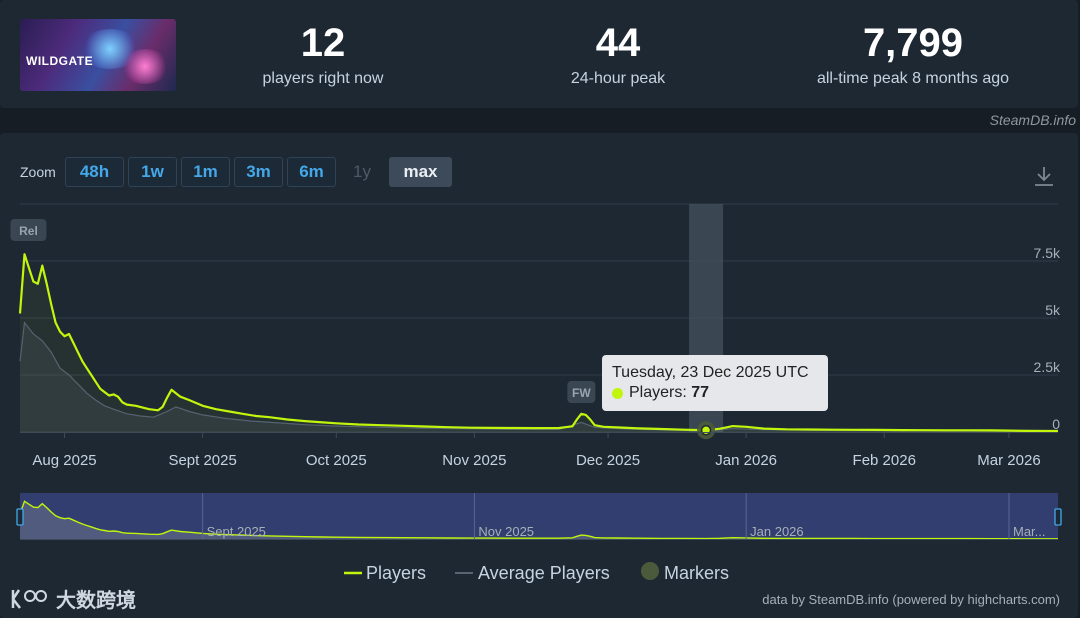  I want to click on download-icon, so click(1044, 176).